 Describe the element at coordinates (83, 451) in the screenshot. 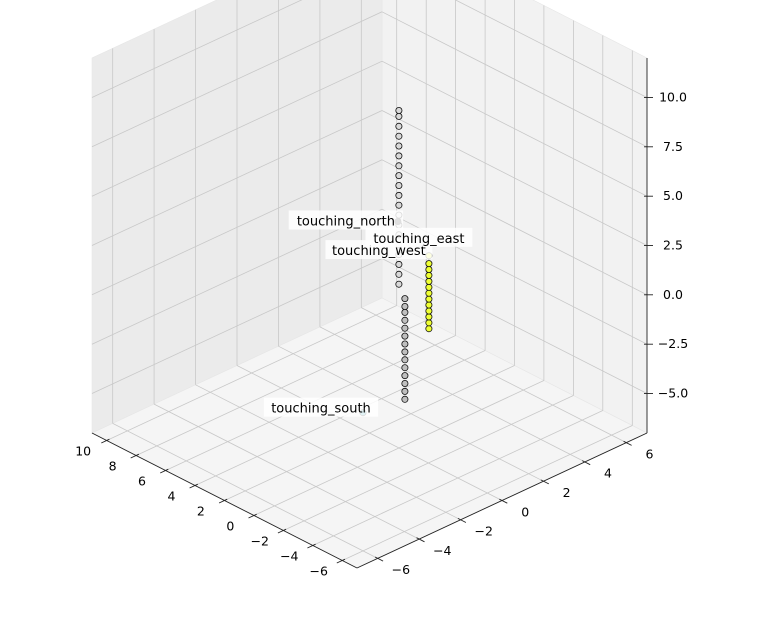

I see `x-tick-label: 10` at that location.